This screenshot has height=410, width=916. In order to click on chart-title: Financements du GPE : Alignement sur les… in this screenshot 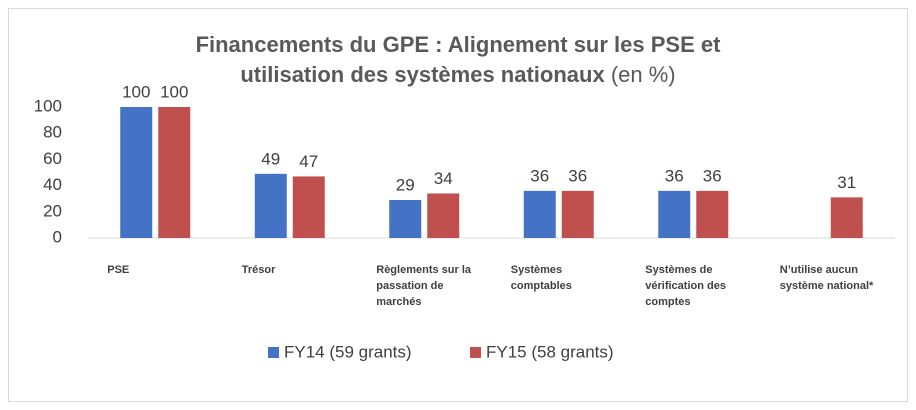, I will do `click(458, 59)`.